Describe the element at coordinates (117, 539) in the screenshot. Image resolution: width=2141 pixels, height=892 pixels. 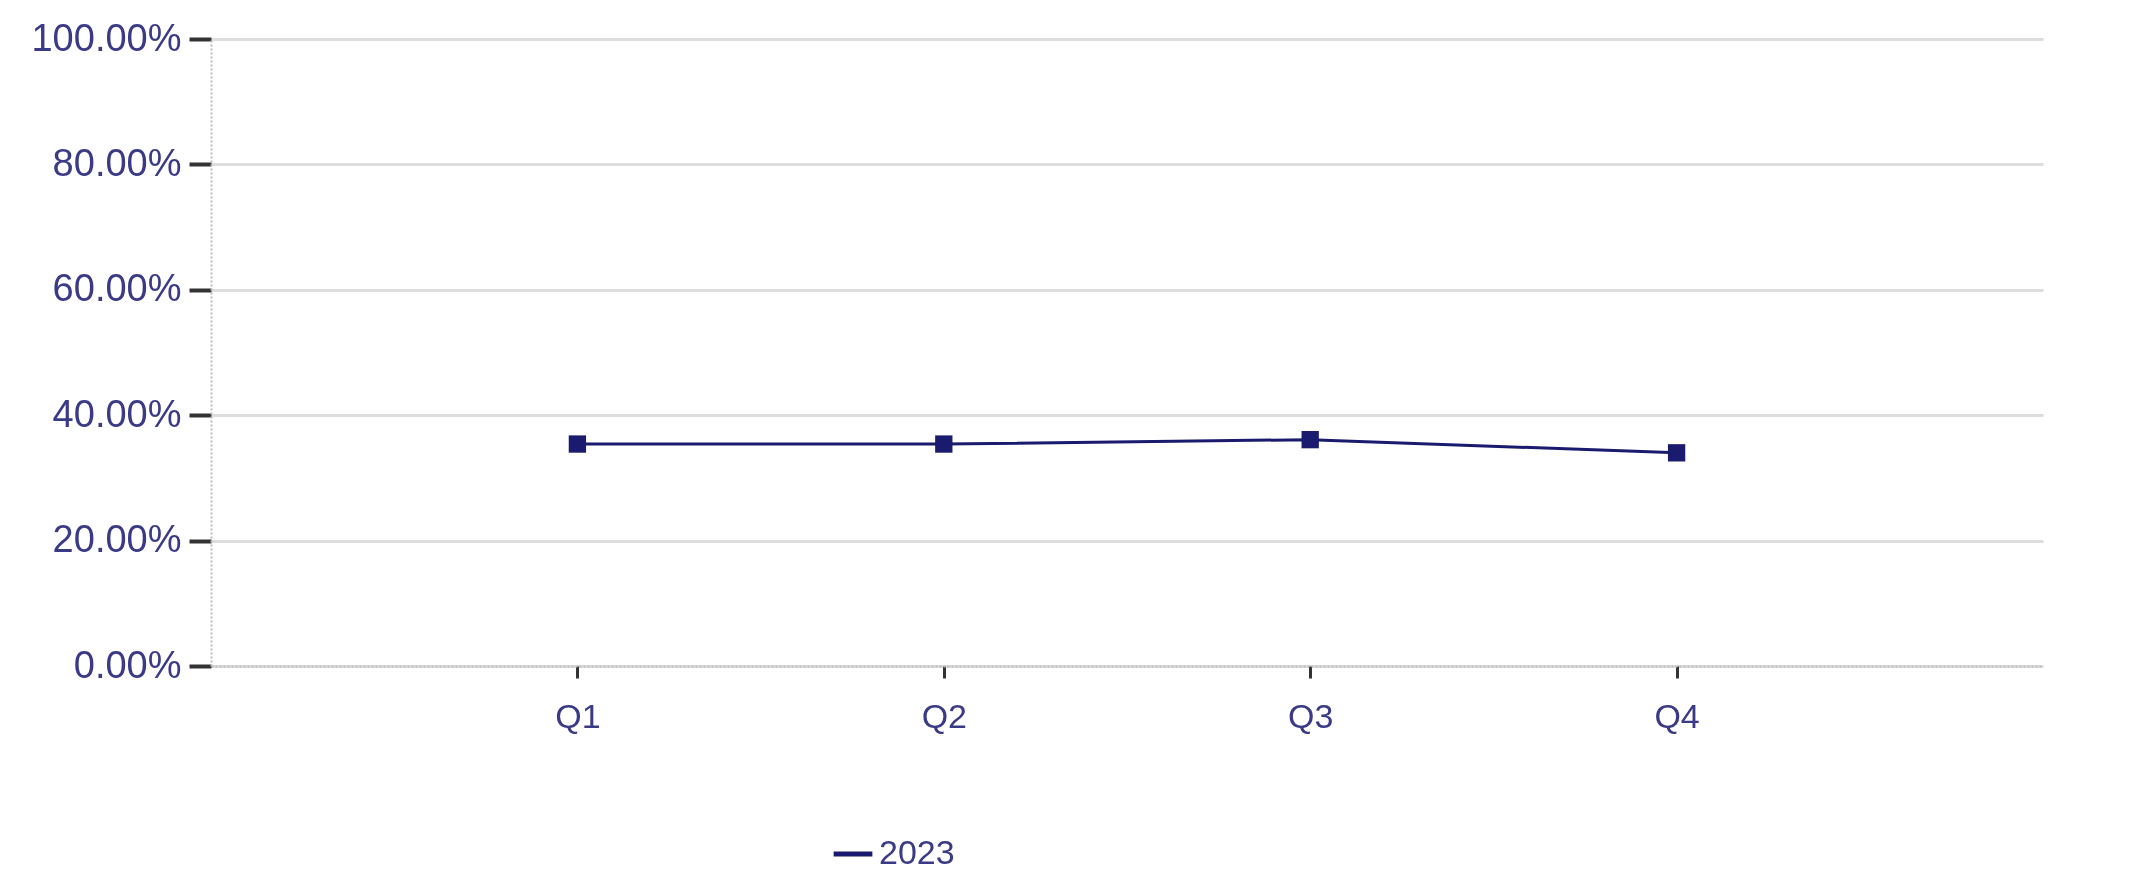
I see `y-tick-label: 20.00%` at that location.